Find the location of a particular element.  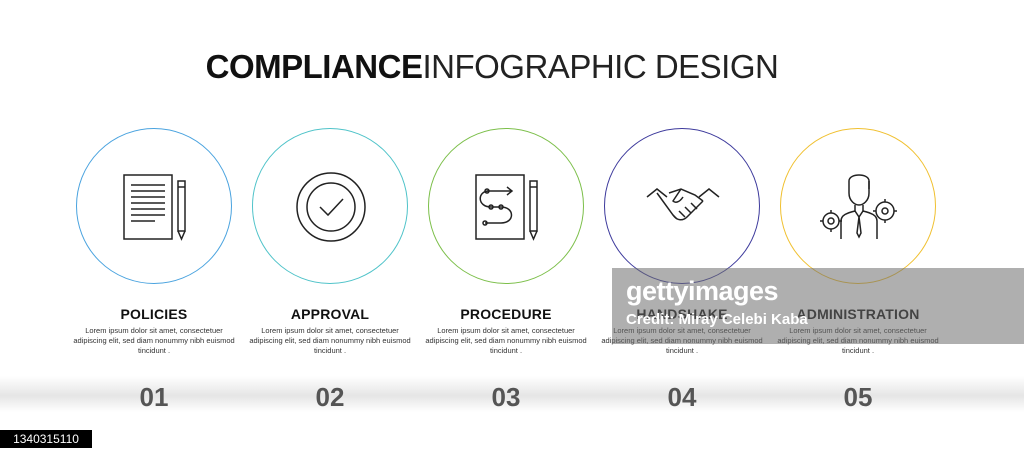

step-number: 04 is located at coordinates (682, 397).